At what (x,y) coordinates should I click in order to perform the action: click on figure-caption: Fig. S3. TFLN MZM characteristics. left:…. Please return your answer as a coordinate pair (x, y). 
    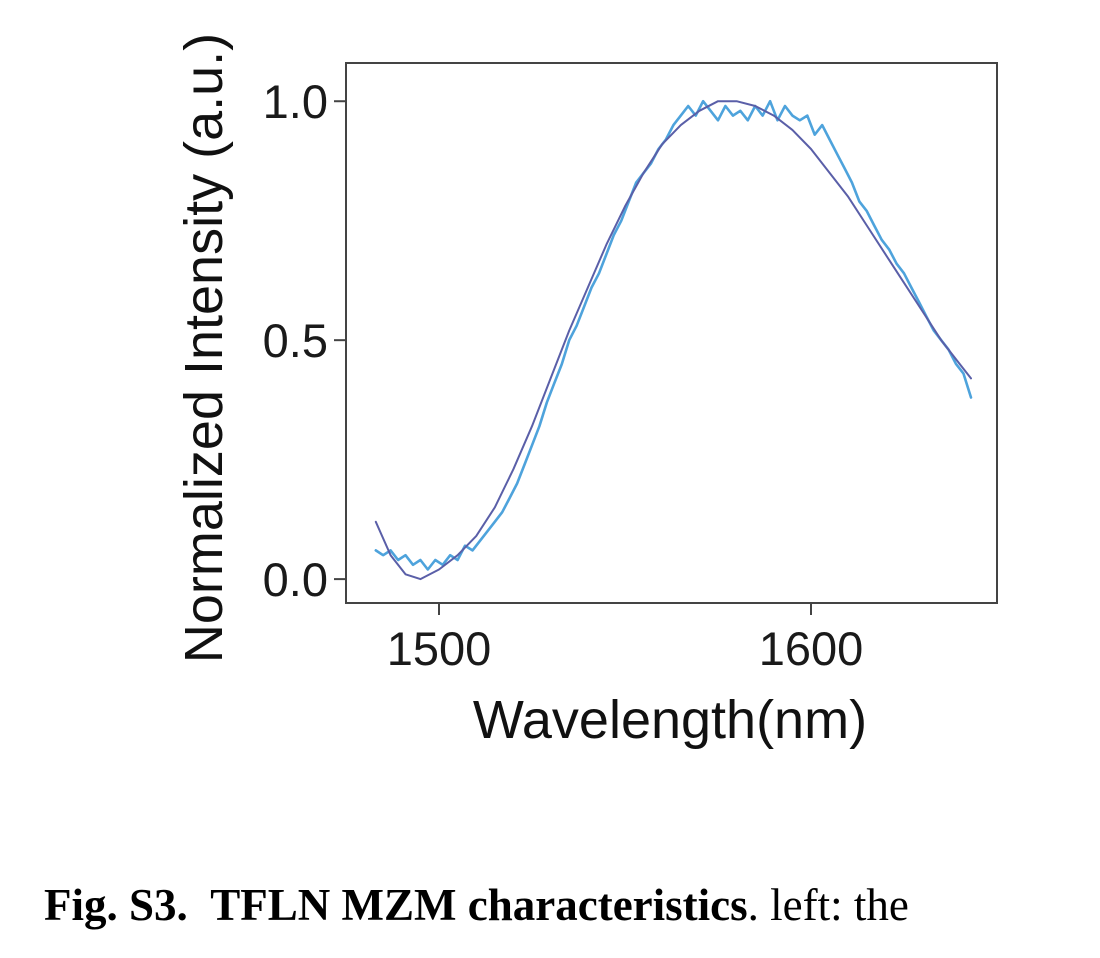
    Looking at the image, I should click on (569, 905).